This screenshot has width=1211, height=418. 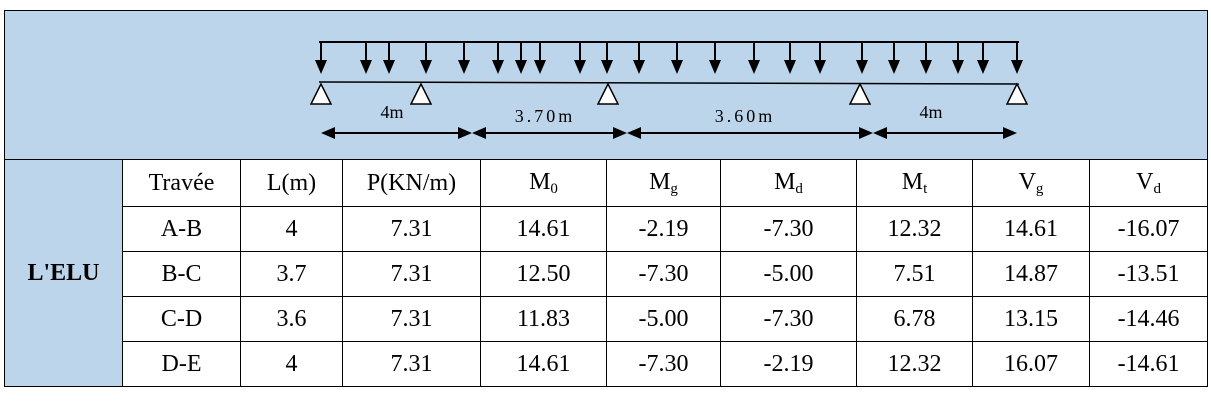 I want to click on header-length: L(m), so click(x=291, y=183).